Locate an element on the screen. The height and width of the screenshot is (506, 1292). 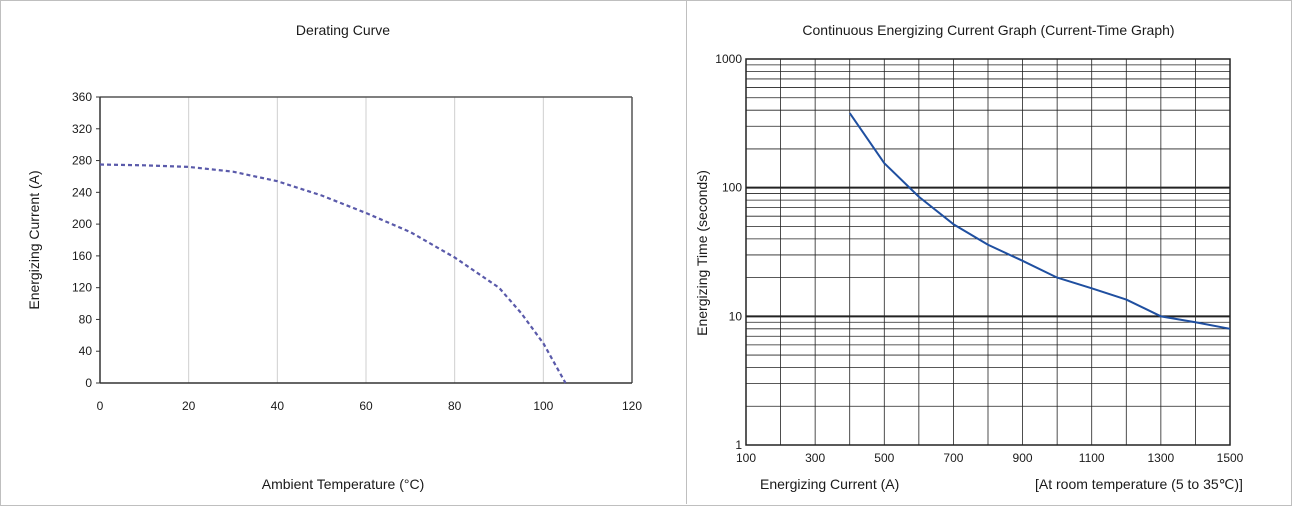
current-time-x-tick-label: 100 is located at coordinates (746, 458).